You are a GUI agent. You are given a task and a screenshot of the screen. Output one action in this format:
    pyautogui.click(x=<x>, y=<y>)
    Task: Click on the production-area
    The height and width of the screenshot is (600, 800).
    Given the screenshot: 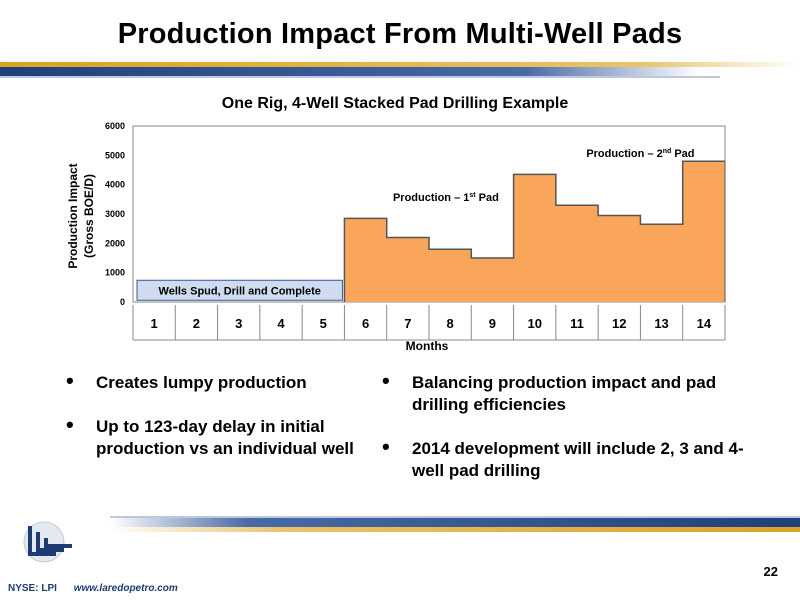 What is the action you would take?
    pyautogui.click(x=534, y=231)
    